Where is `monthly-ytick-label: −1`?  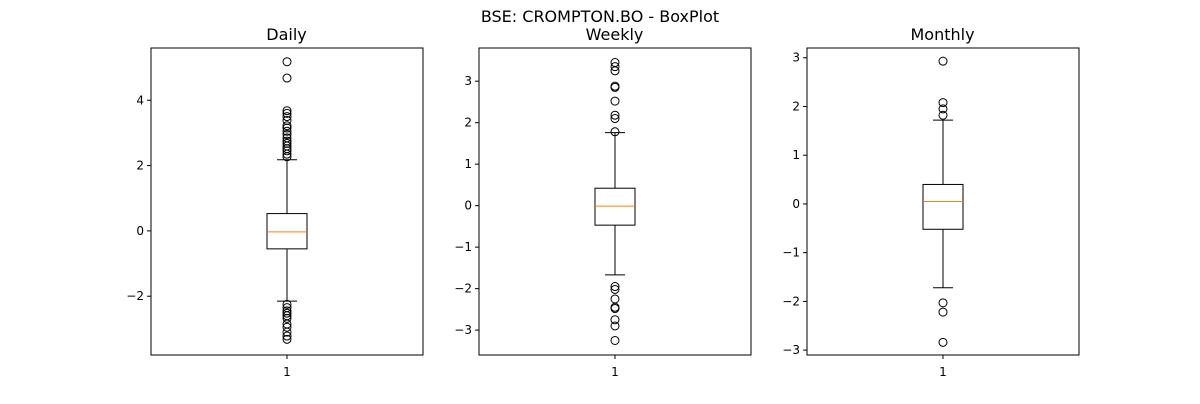
monthly-ytick-label: −1 is located at coordinates (791, 253).